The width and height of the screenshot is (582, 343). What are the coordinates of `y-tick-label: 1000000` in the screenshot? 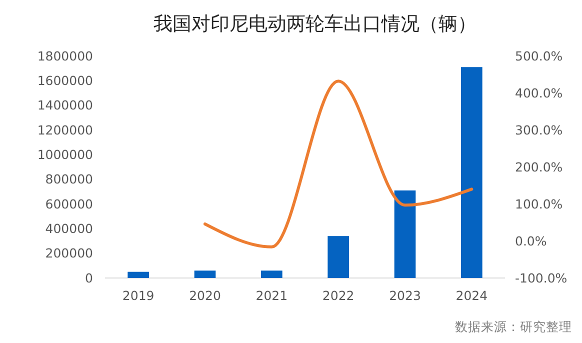 It's located at (65, 154).